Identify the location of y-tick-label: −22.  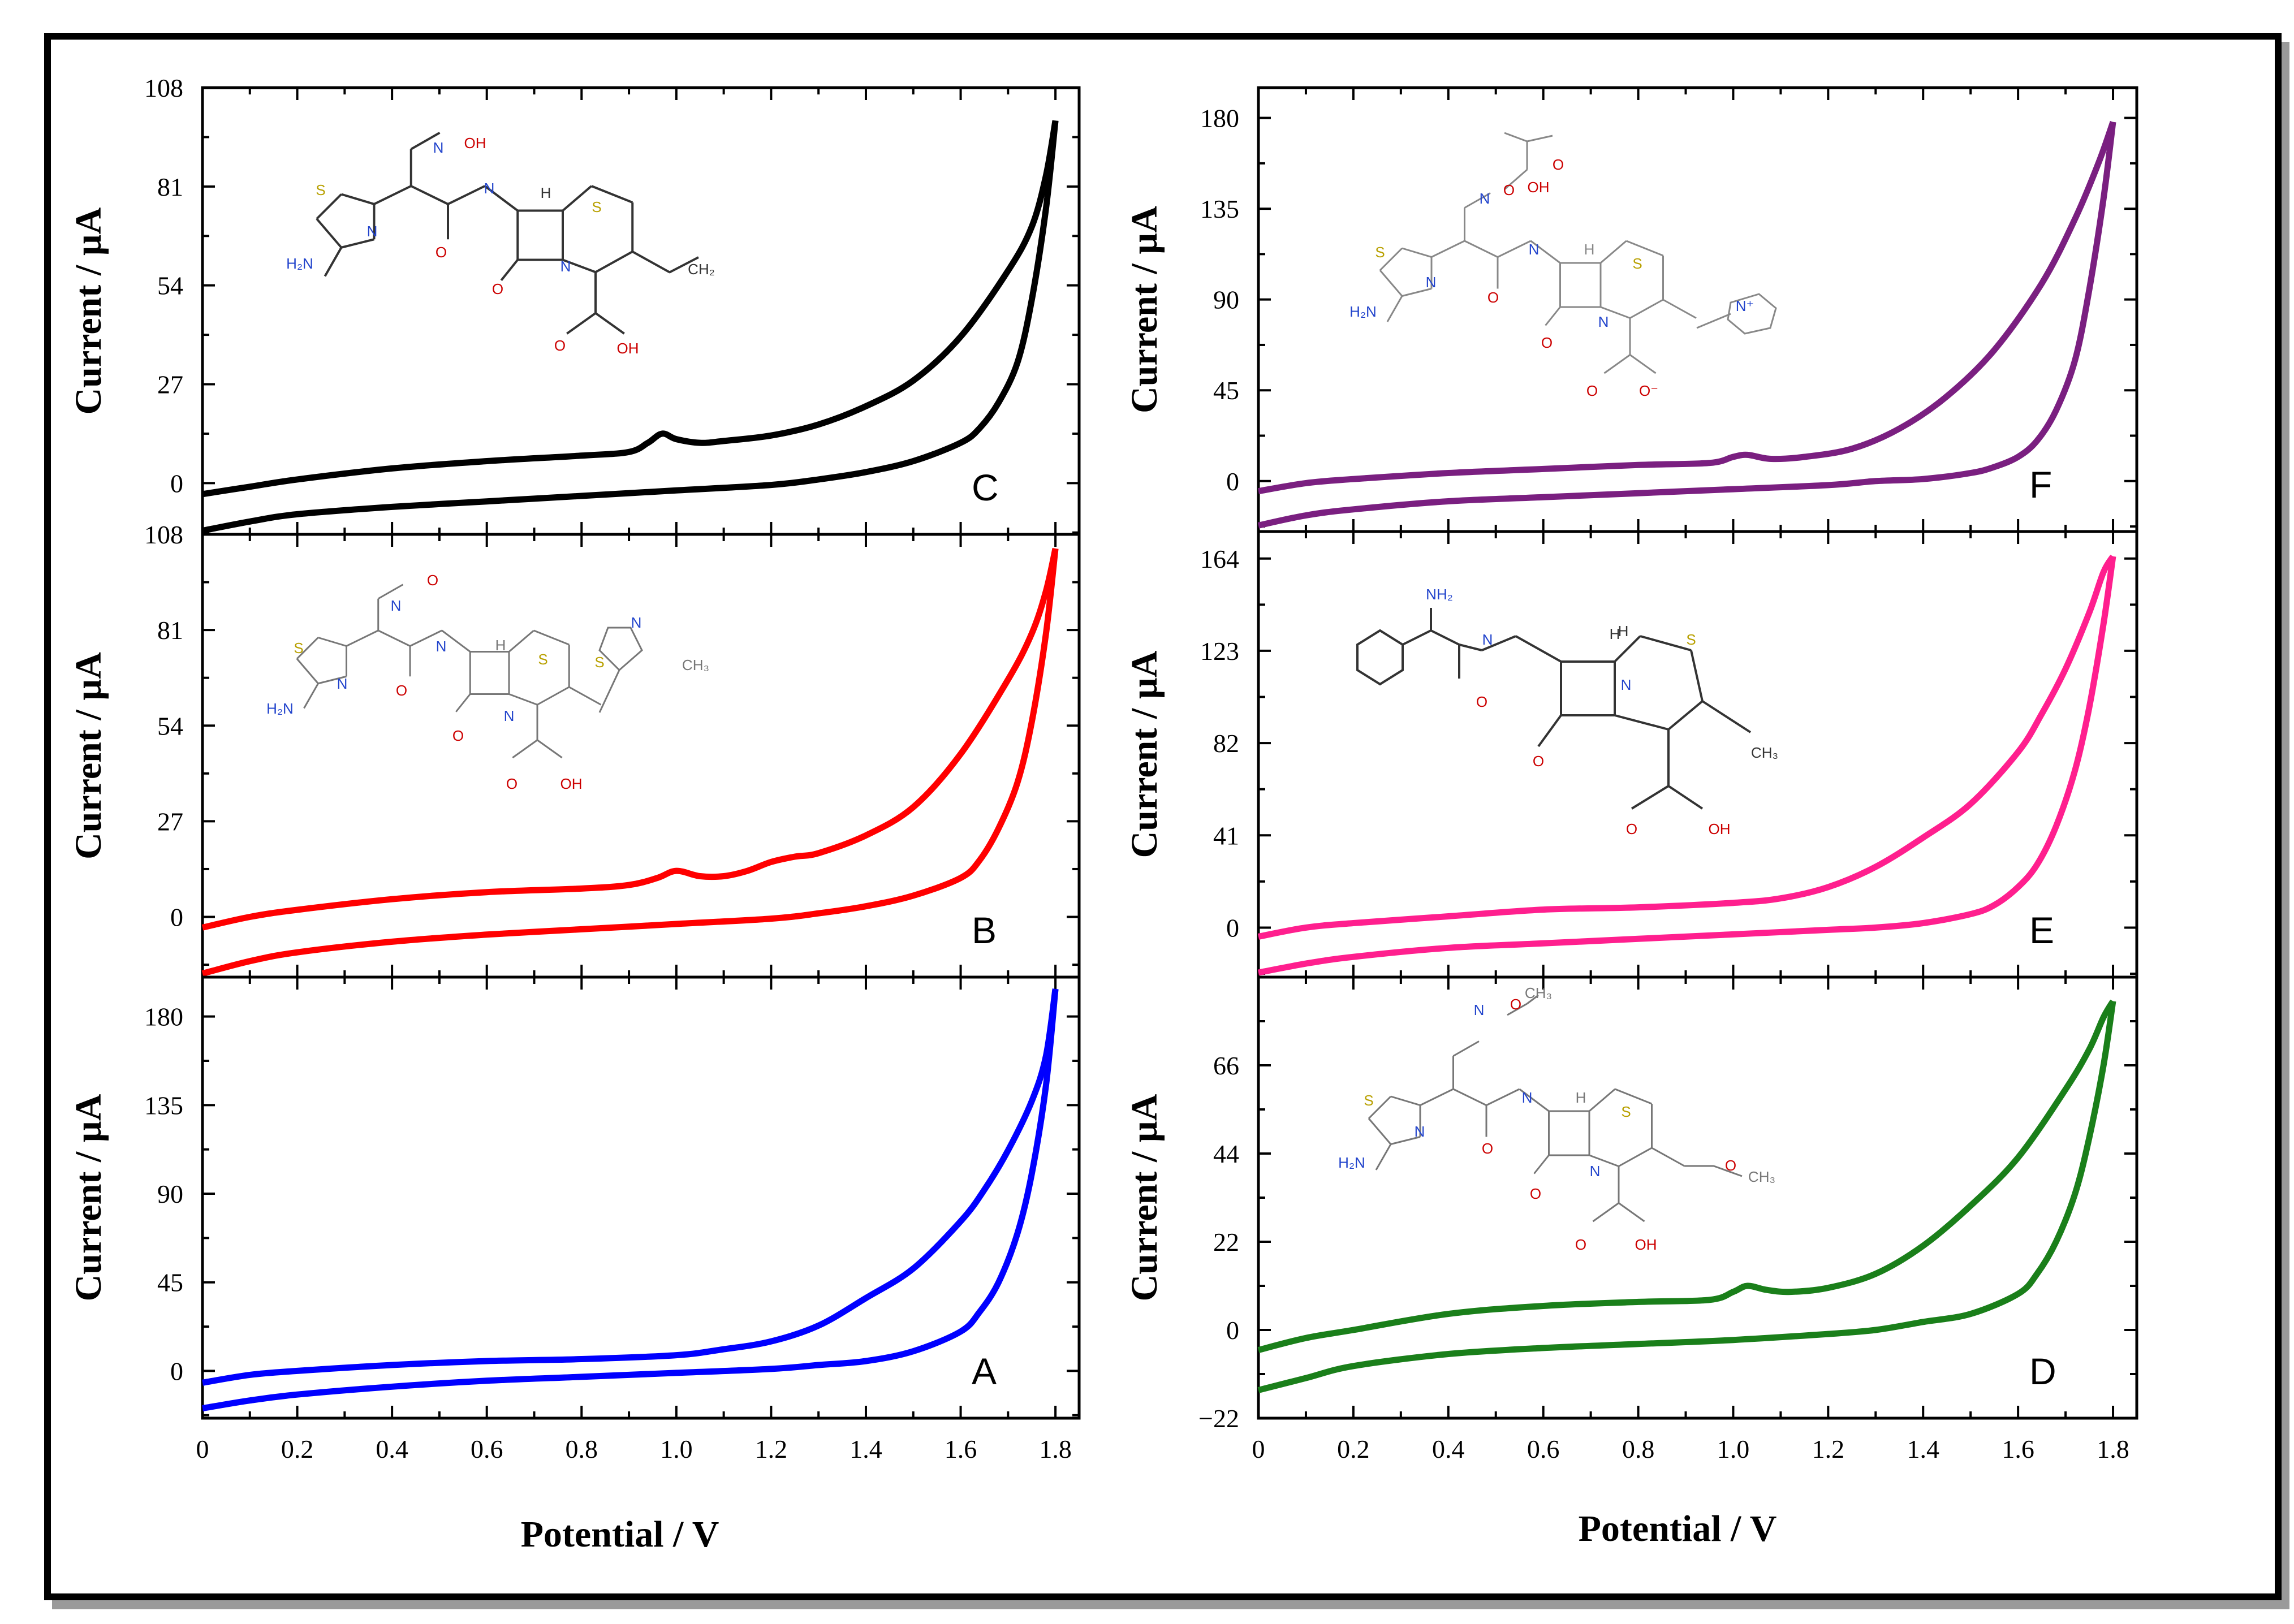
(1218, 1418).